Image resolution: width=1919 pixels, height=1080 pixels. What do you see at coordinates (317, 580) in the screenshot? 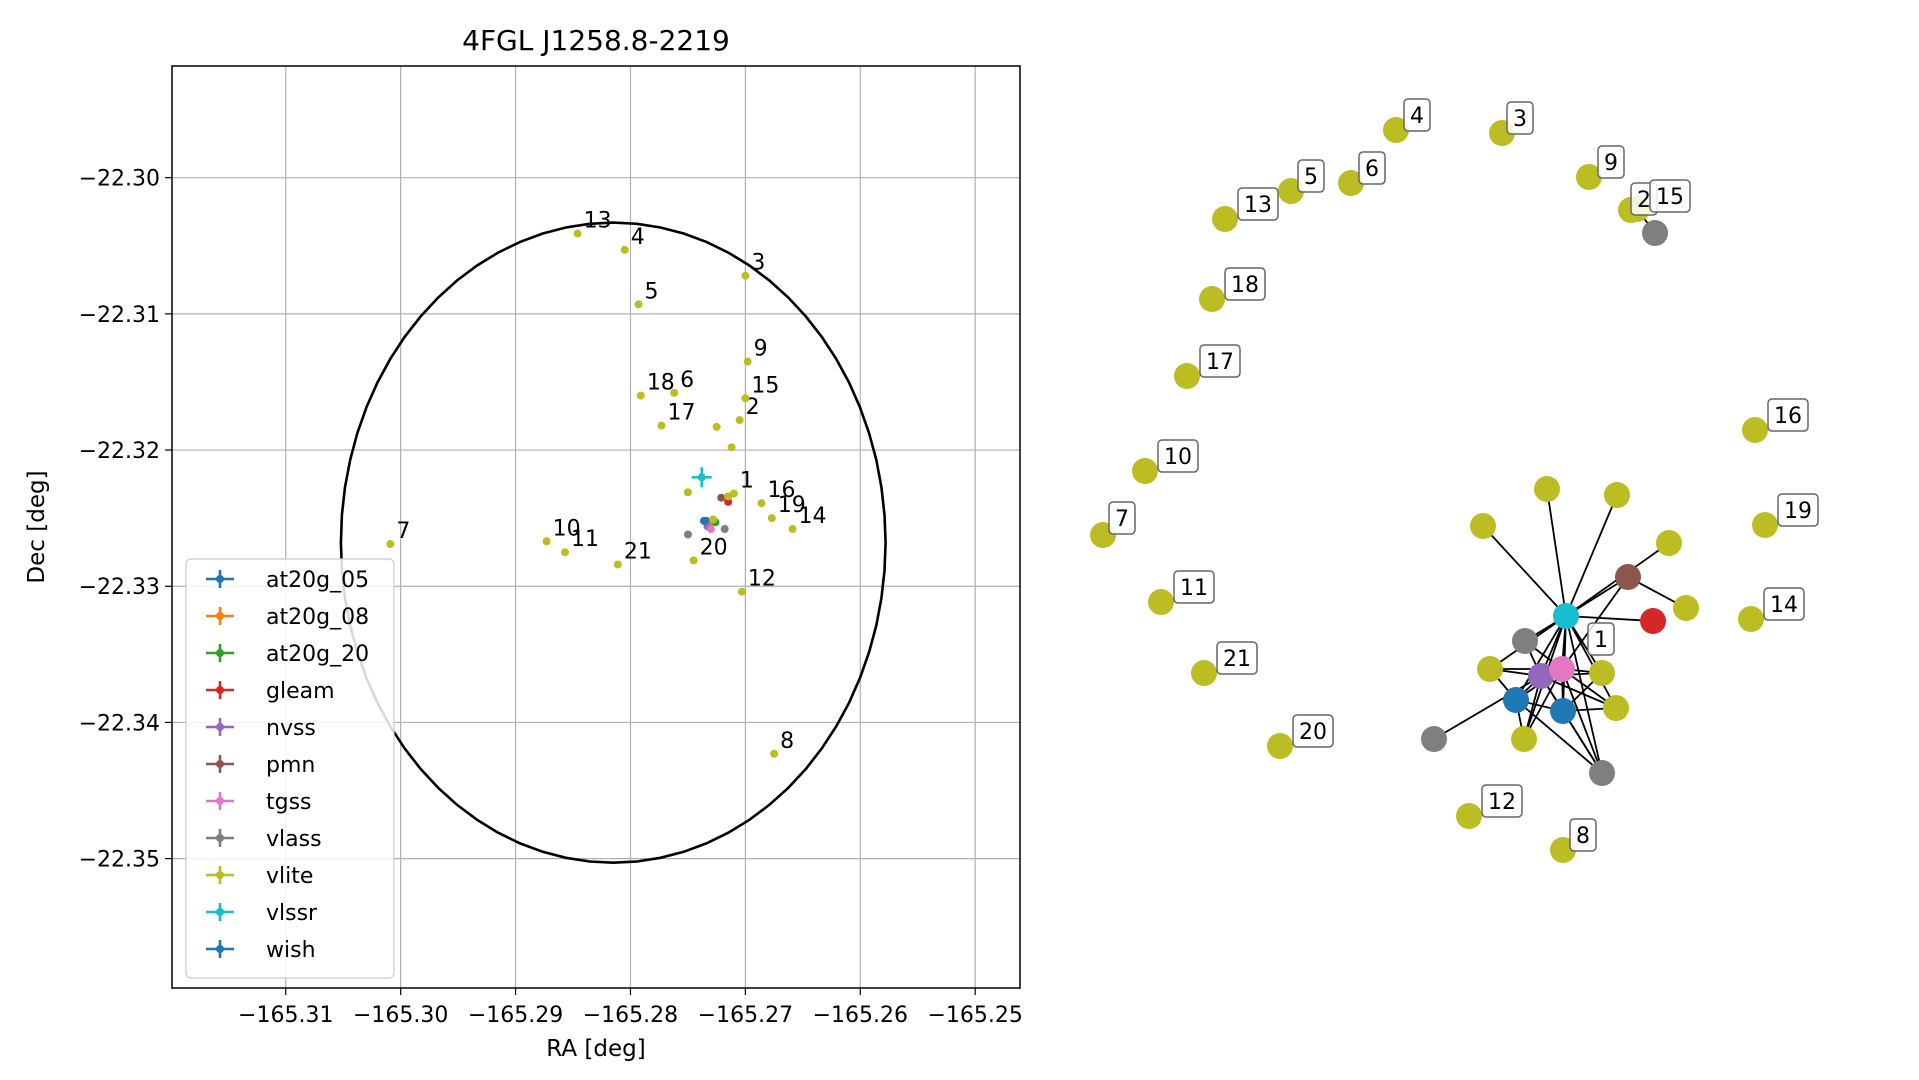
I see `legend-entry: at20g_05` at bounding box center [317, 580].